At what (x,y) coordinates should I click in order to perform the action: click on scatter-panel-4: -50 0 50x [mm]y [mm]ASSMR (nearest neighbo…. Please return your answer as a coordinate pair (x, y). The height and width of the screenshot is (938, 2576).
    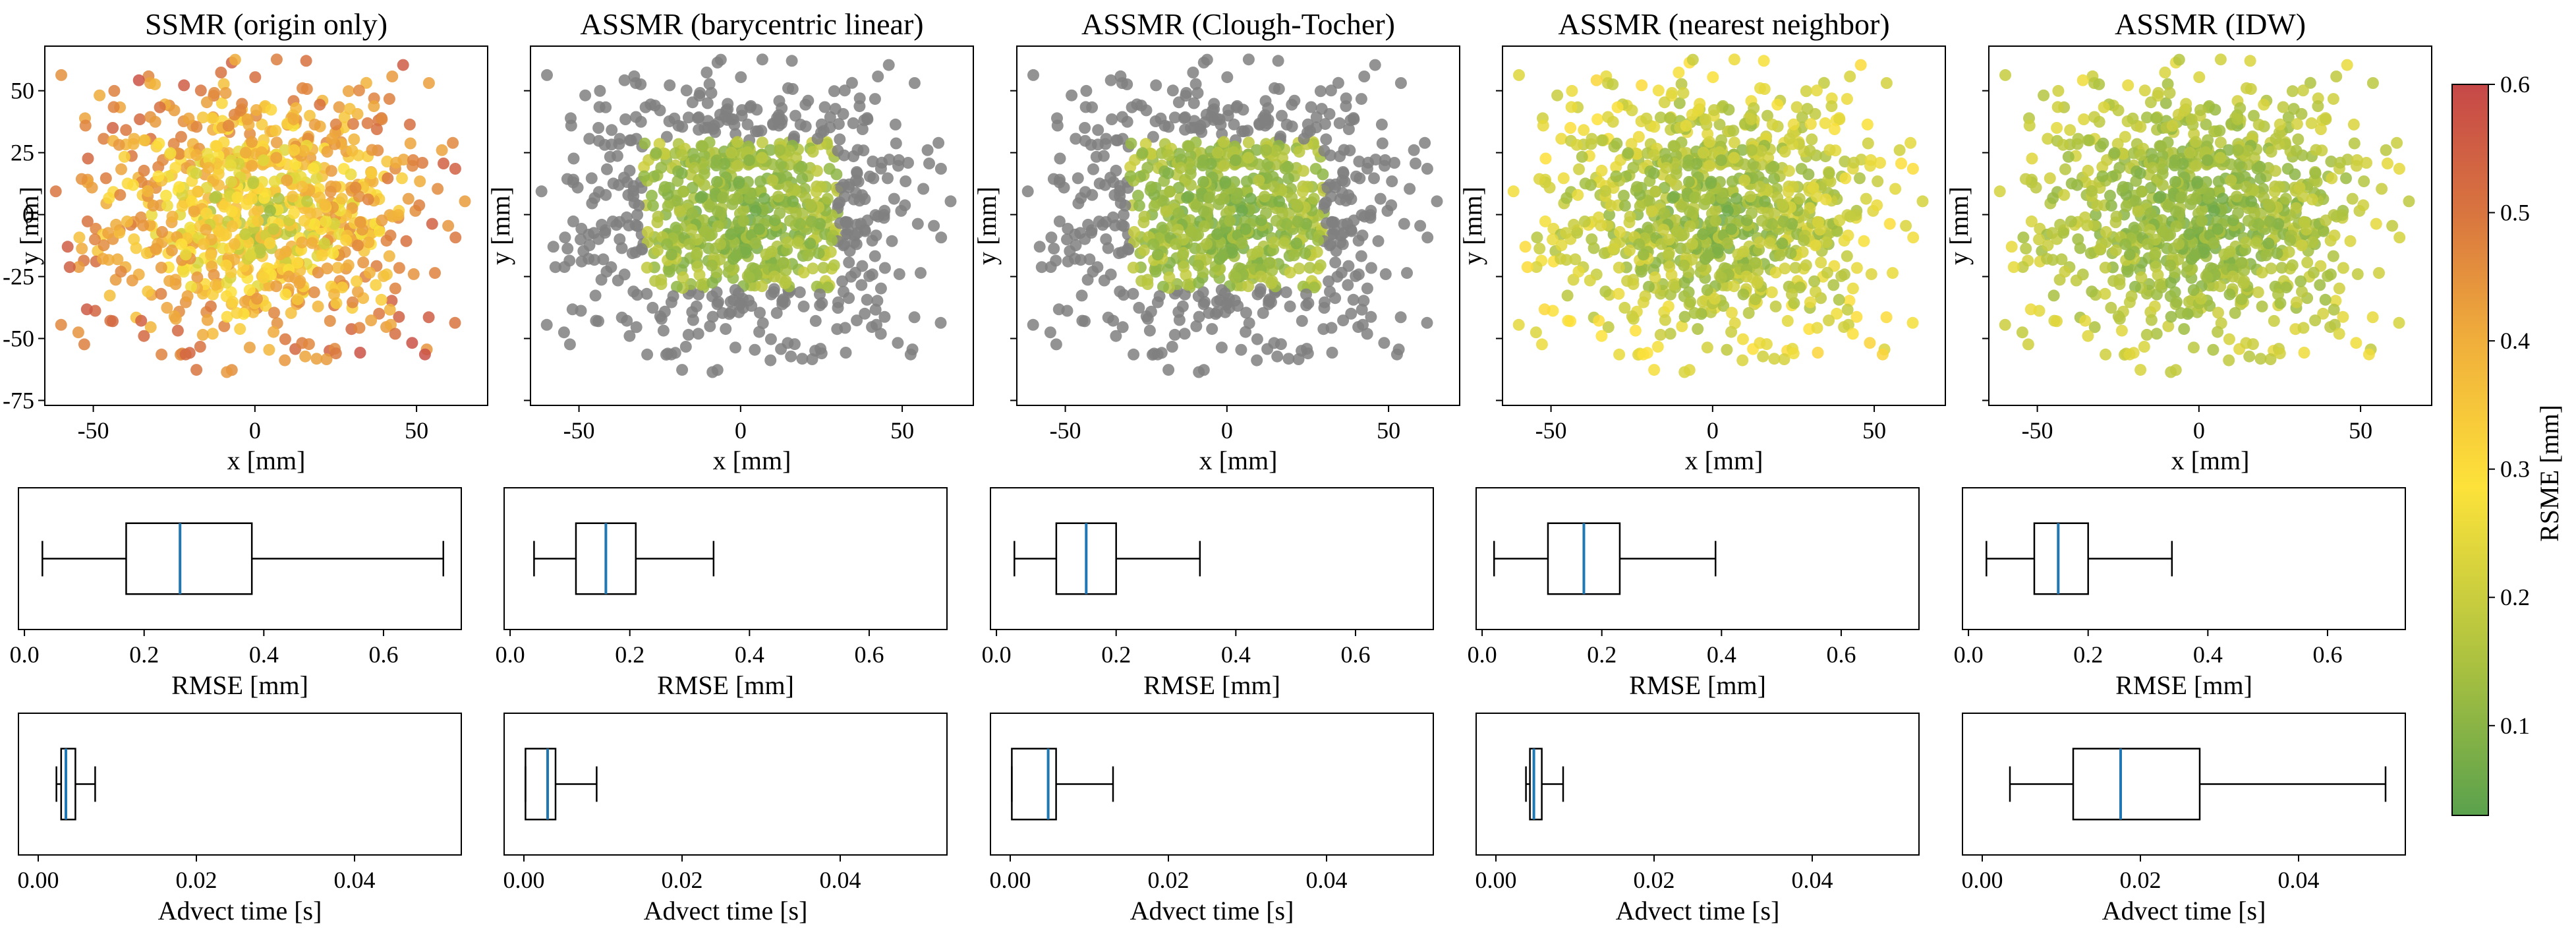
    Looking at the image, I should click on (1702, 241).